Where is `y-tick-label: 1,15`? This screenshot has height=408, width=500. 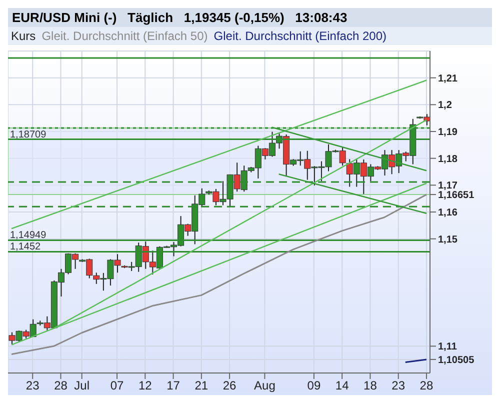
y-tick-label: 1,15 is located at coordinates (448, 240).